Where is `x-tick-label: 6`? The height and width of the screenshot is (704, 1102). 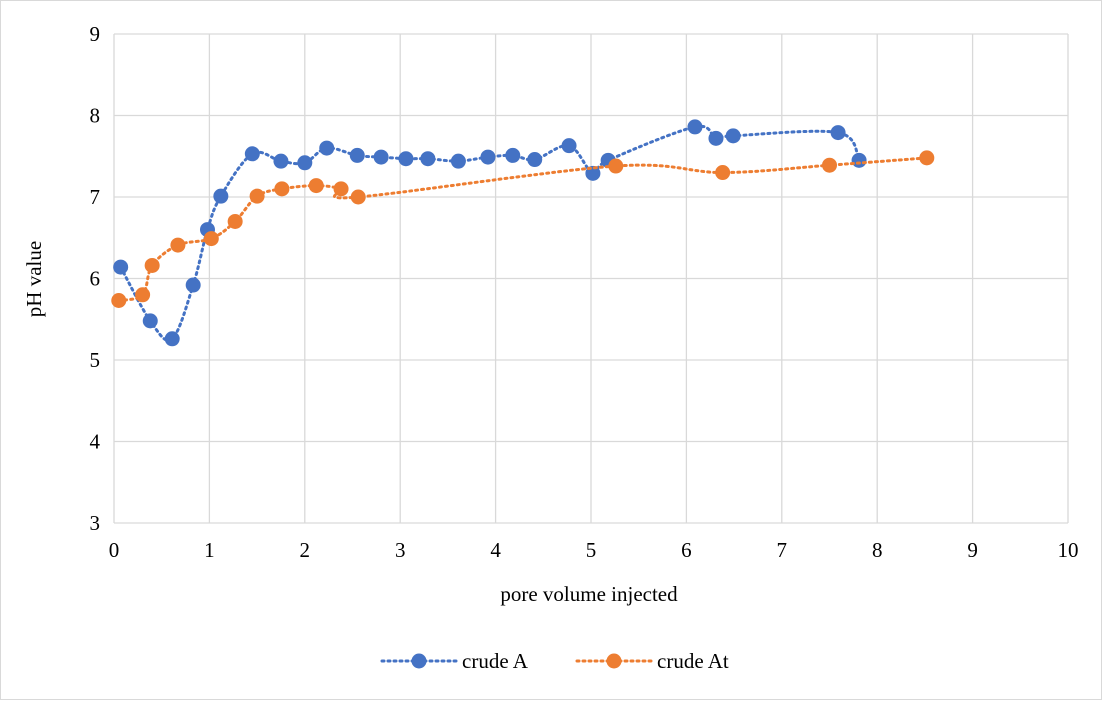 x-tick-label: 6 is located at coordinates (686, 550).